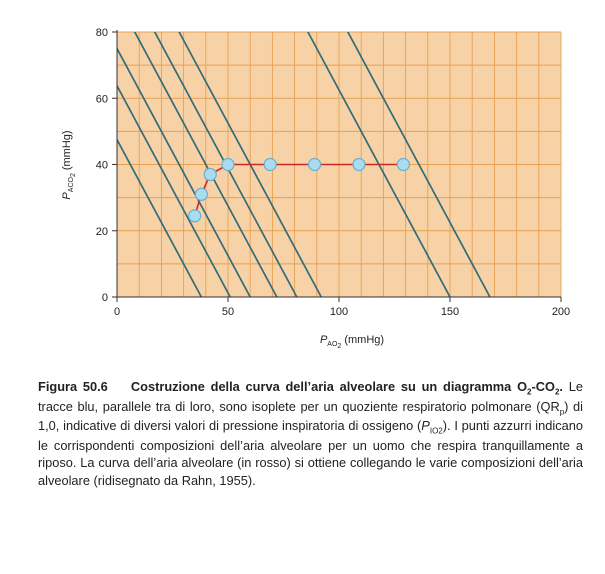 The image size is (605, 574). What do you see at coordinates (561, 312) in the screenshot?
I see `x-tick-label: 200` at bounding box center [561, 312].